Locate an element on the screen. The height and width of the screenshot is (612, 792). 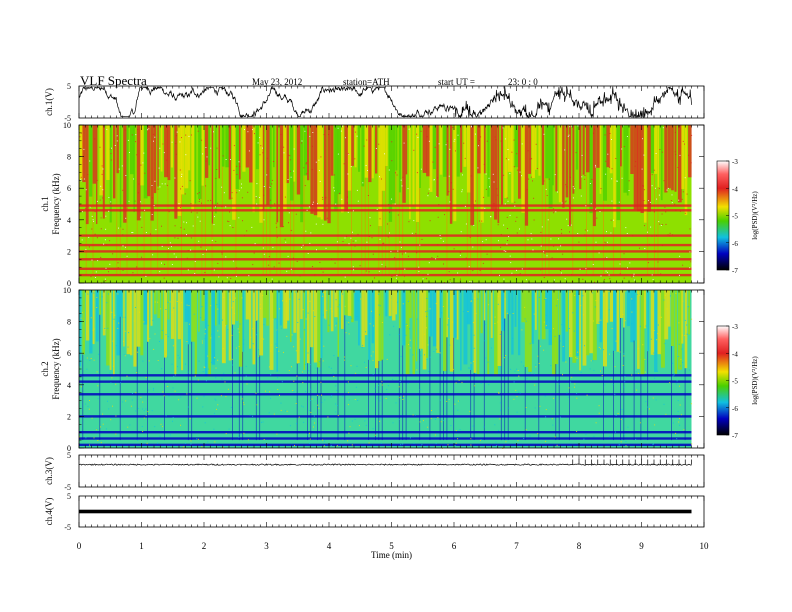
x-axis-tick-6: 6 is located at coordinates (454, 546).